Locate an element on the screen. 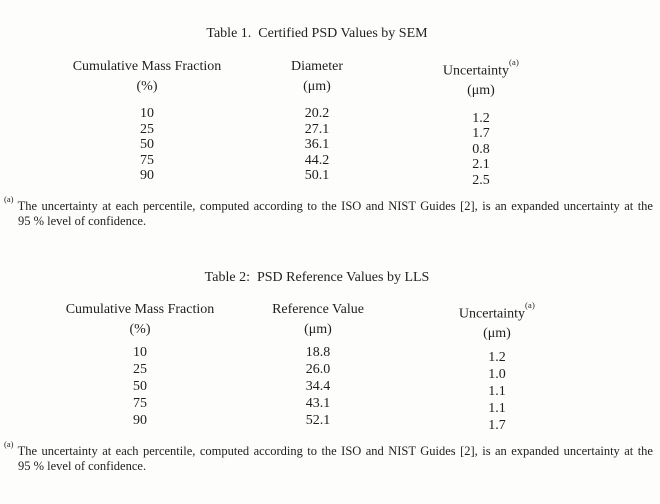  cell-value: 34.4 is located at coordinates (318, 386).